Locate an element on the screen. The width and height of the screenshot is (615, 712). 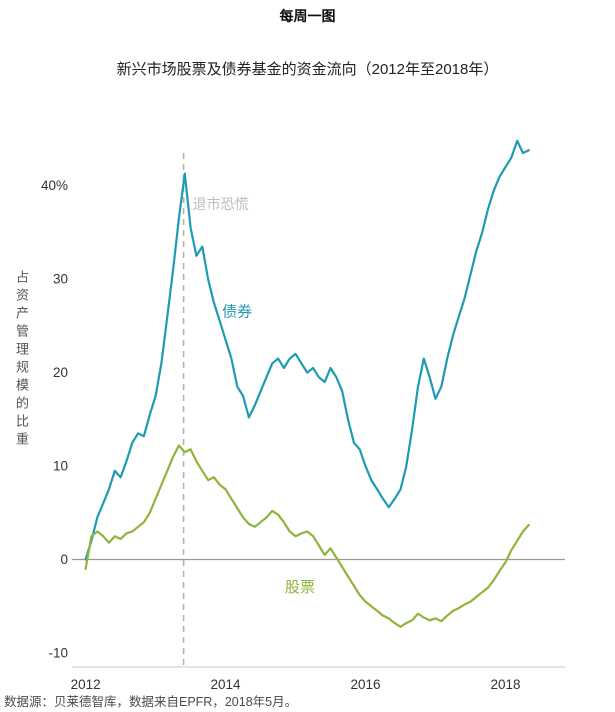
chart-subtitle: 新兴市场股票及债券基金的资金流向（2012年至2018年） is located at coordinates (307, 69).